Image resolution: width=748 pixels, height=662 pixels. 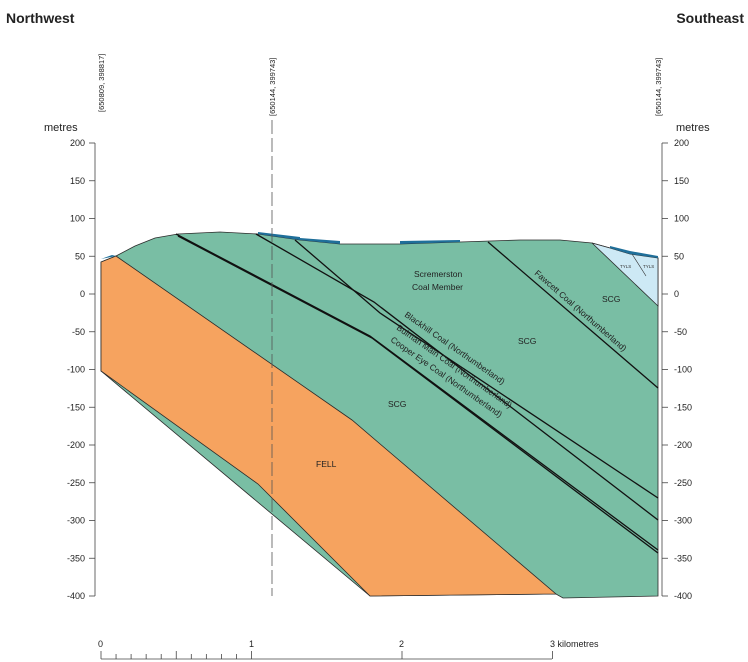 I want to click on left-axis-tick-label: -300, so click(x=76, y=521).